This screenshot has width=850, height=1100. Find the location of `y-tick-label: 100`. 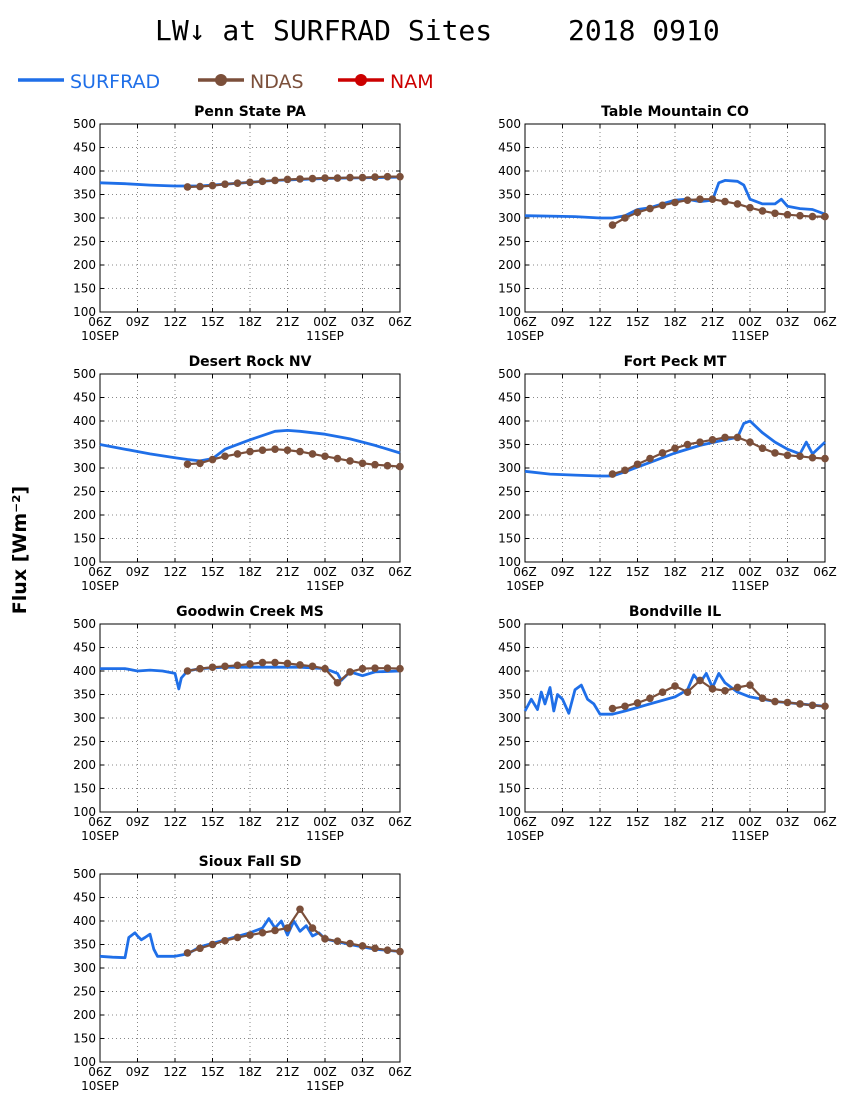

y-tick-label: 100 is located at coordinates (84, 1062).